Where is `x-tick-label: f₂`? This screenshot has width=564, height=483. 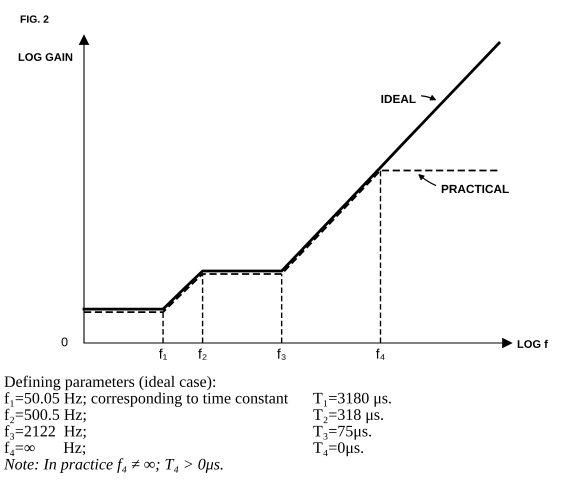 x-tick-label: f₂ is located at coordinates (202, 354).